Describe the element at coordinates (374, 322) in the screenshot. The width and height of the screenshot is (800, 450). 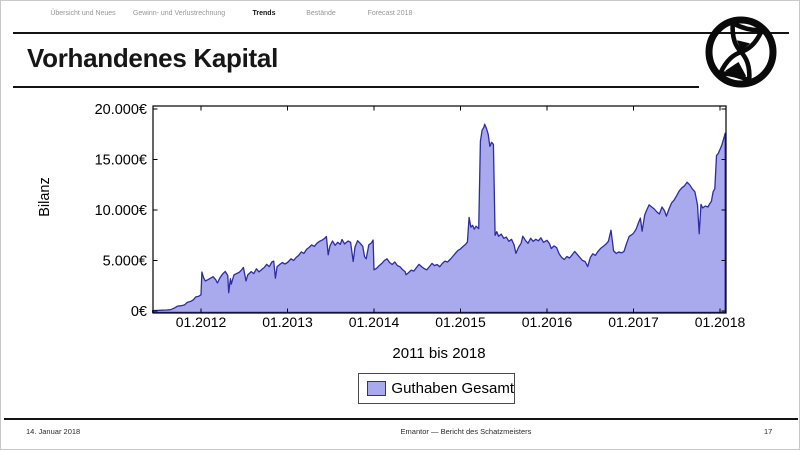
I see `x-tick-label: 01.2014` at that location.